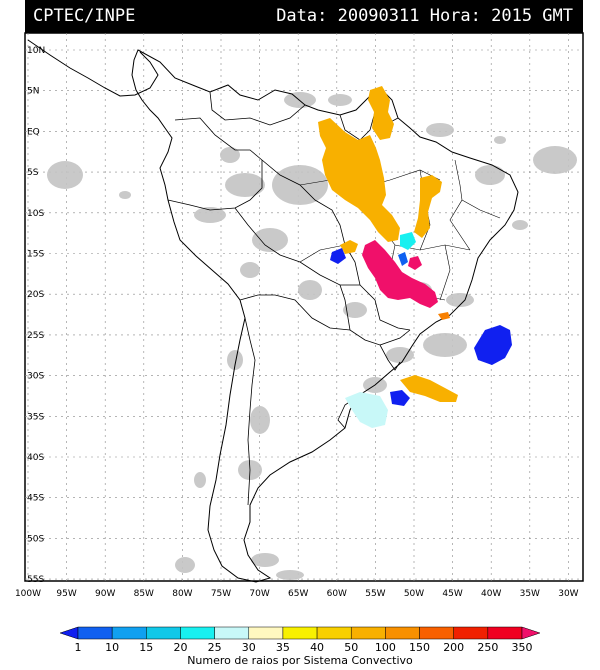 Image resolution: width=600 pixels, height=670 pixels. I want to click on colorbar-tick-label: 350, so click(522, 647).